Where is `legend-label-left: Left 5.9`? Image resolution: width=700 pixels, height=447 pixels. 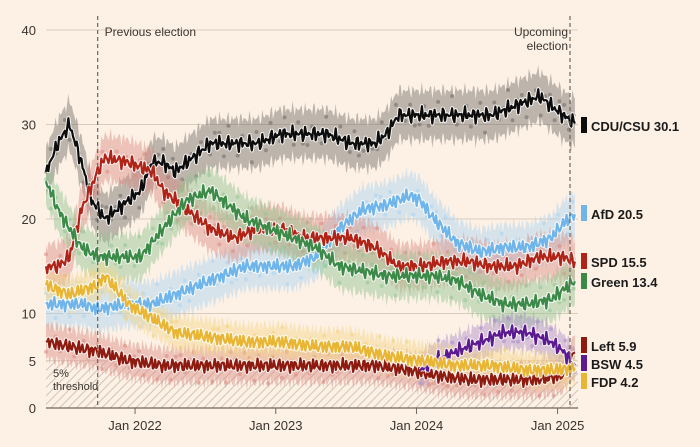
legend-label-left: Left 5.9 is located at coordinates (614, 346).